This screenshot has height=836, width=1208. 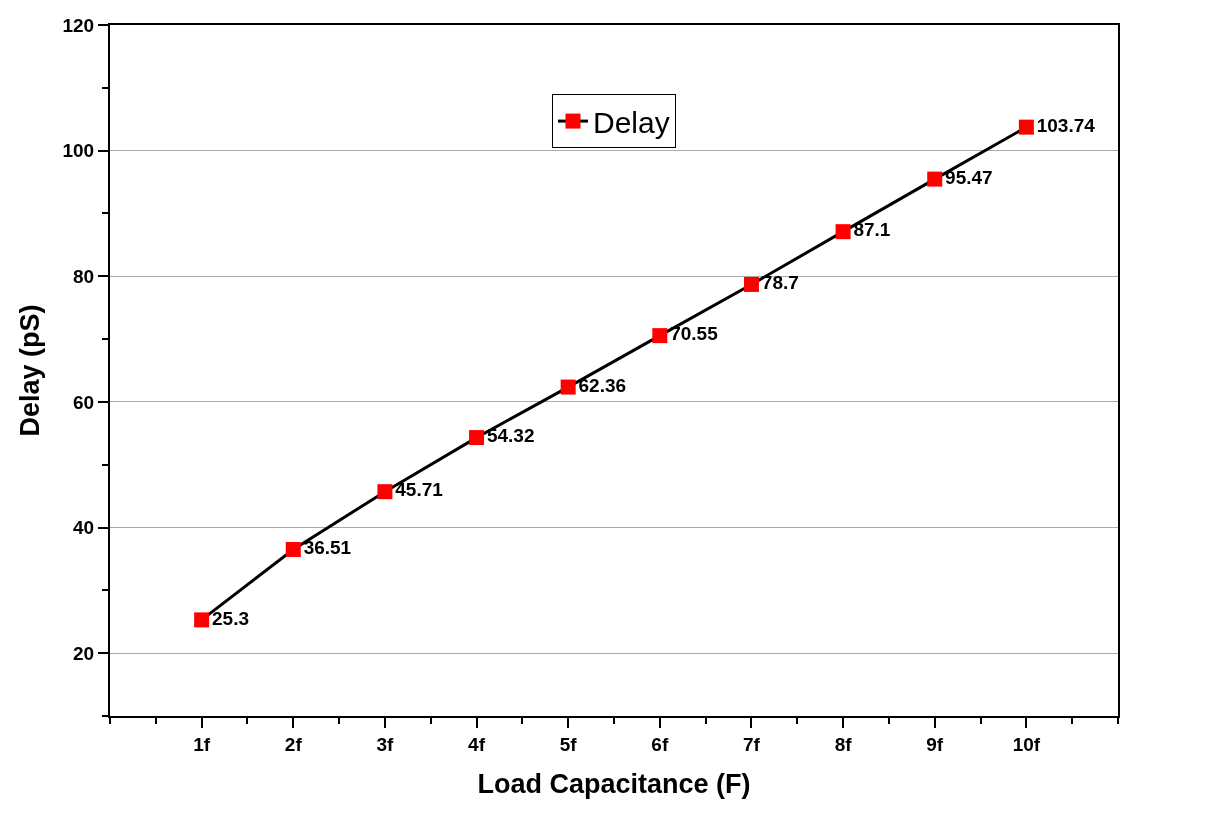 I want to click on y-axis-title: Delay (pS), so click(x=30, y=370).